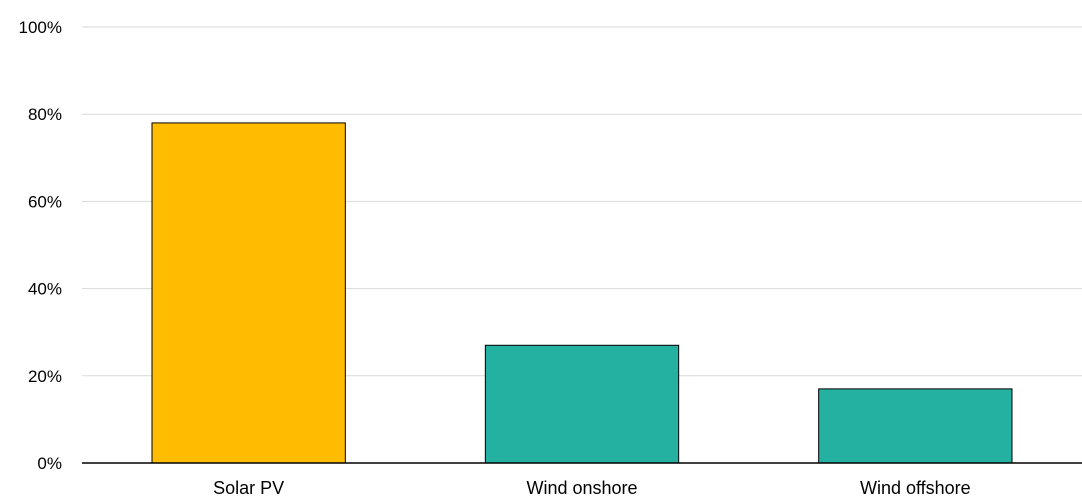  What do you see at coordinates (40, 245) in the screenshot?
I see `y-axis-ticks: 0% 20% 40% 60% 80% 100%` at bounding box center [40, 245].